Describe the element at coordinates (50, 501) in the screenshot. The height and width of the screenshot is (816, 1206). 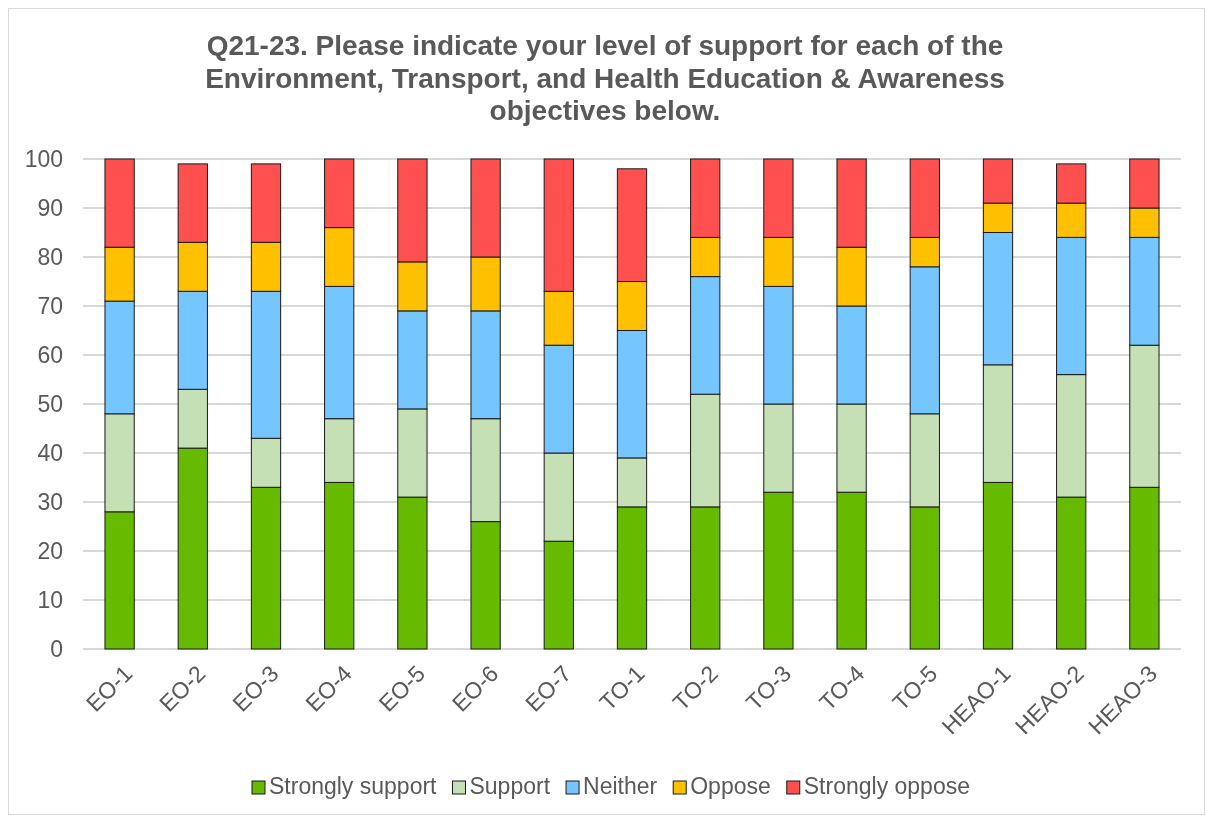
I see `y-tick-label: 30` at that location.